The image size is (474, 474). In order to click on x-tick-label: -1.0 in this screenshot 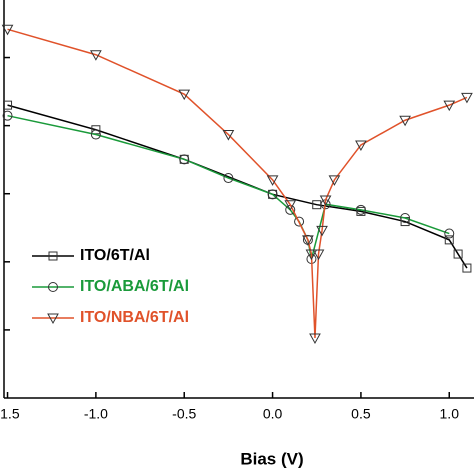, I will do `click(96, 414)`.